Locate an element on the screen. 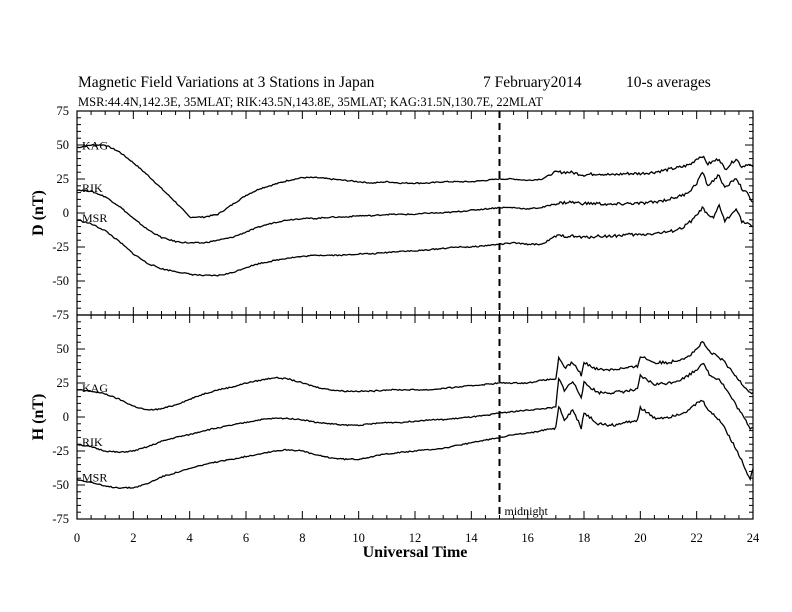 Image resolution: width=792 pixels, height=612 pixels. x-tick-label: 24 is located at coordinates (753, 538).